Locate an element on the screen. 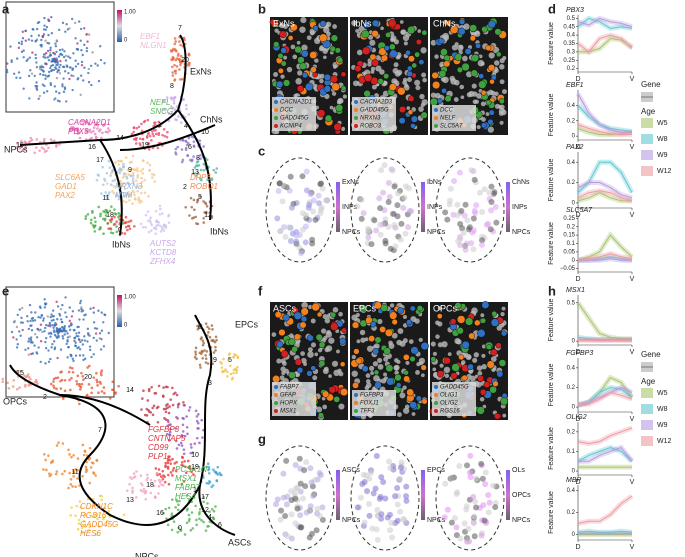  gene-label: HES6 is located at coordinates (90, 533).